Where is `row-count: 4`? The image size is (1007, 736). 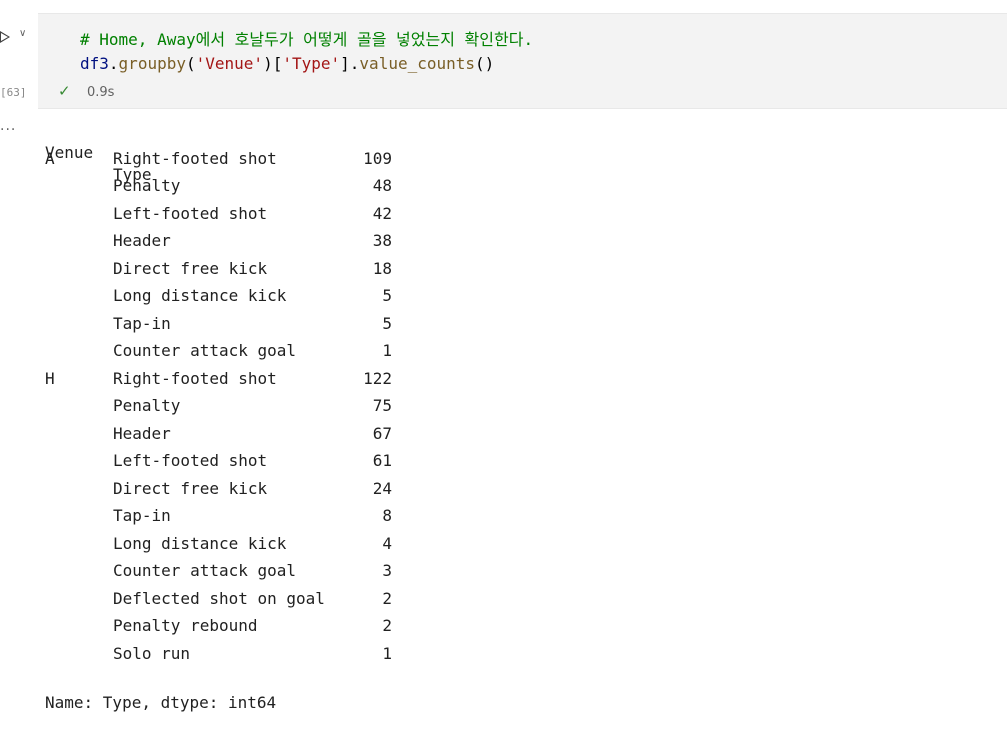 row-count: 4 is located at coordinates (387, 543).